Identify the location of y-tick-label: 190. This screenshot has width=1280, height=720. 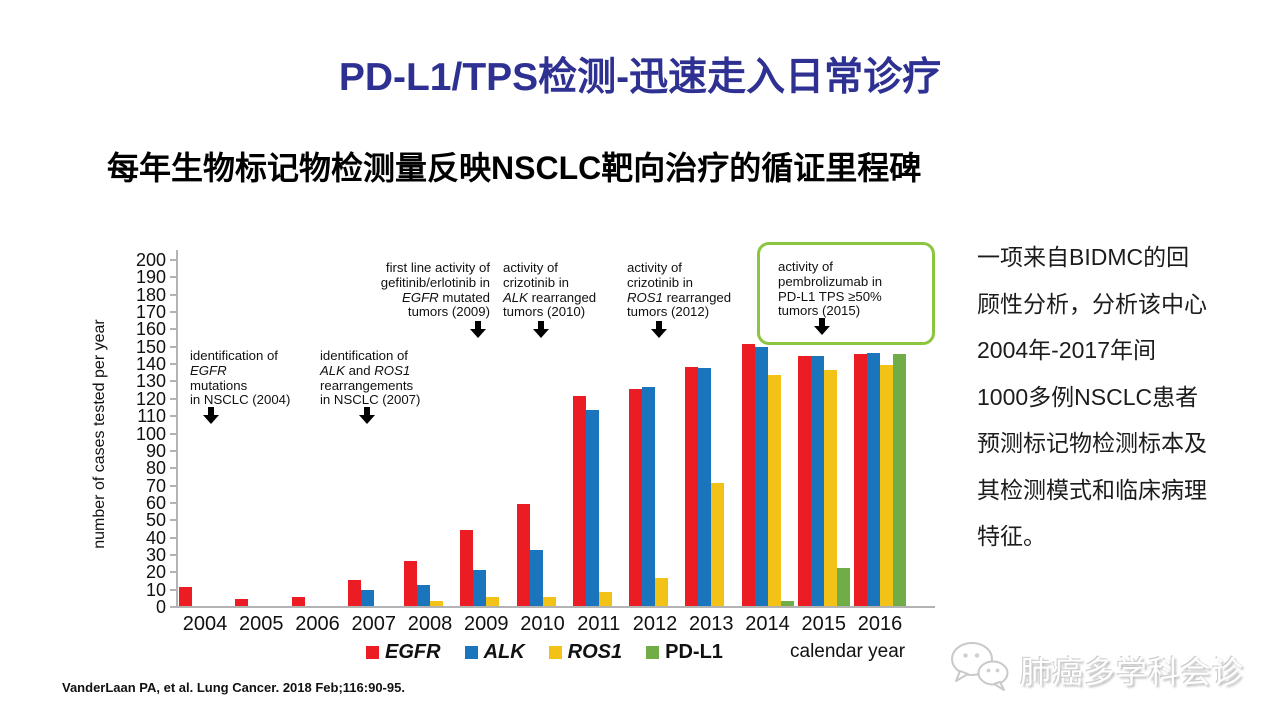
(150, 277).